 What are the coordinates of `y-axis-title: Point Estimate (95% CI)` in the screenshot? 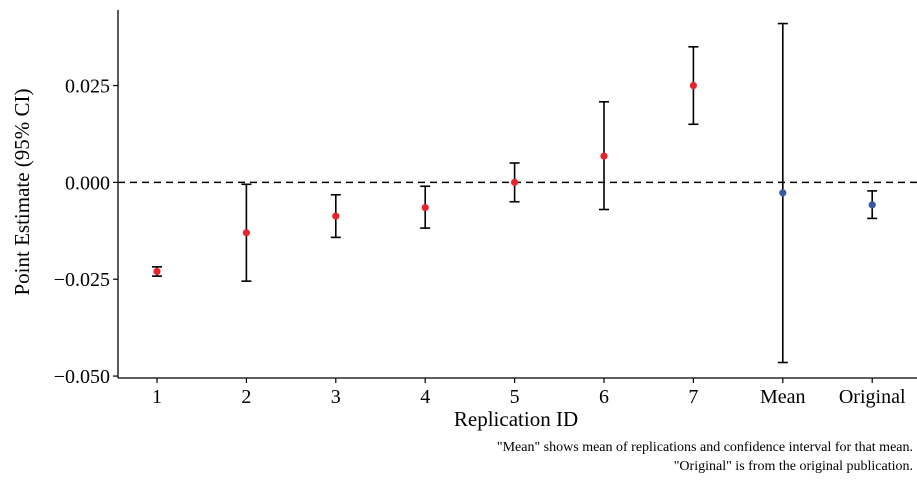 It's located at (22, 191).